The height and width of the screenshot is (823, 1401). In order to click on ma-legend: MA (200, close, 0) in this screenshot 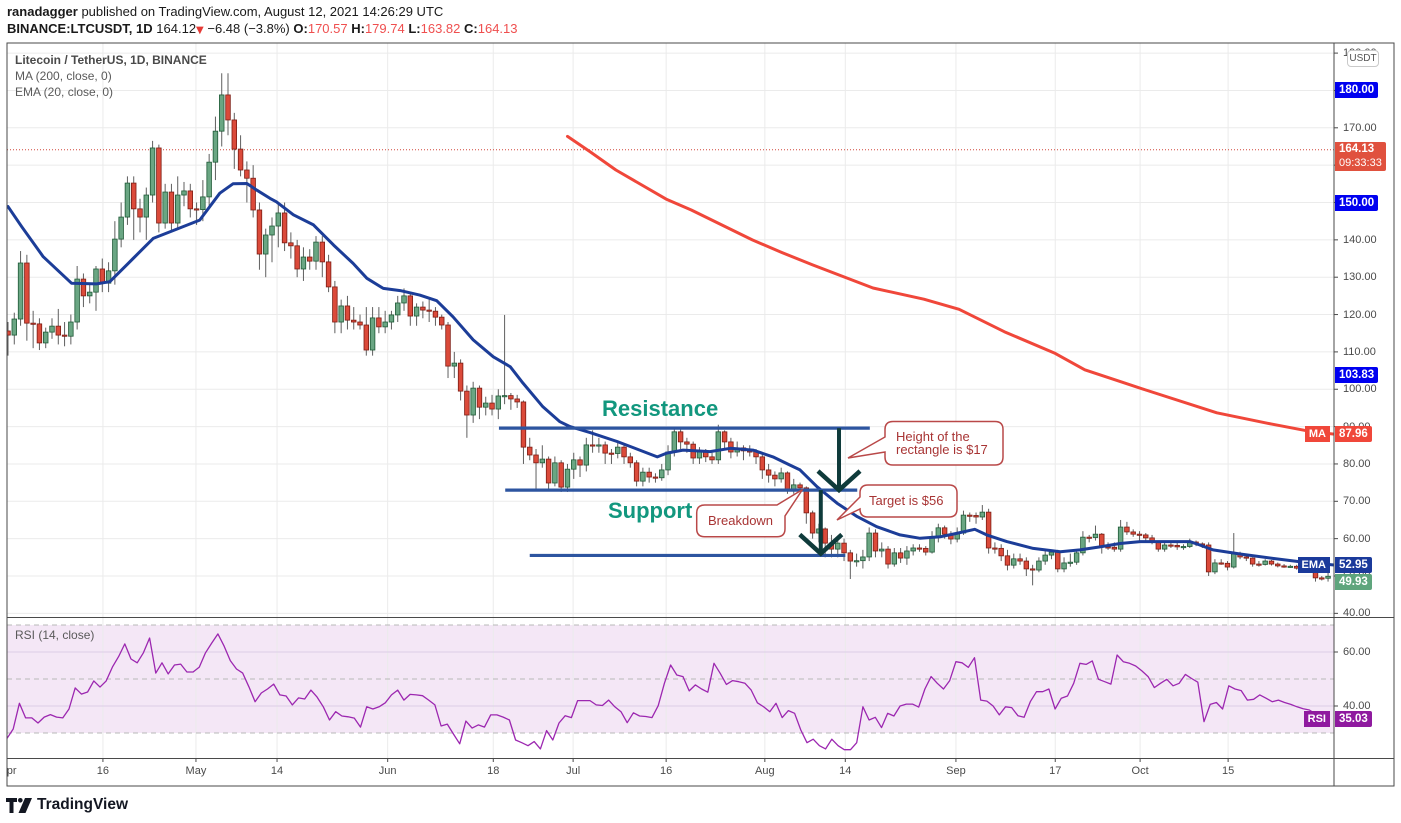, I will do `click(63, 76)`.